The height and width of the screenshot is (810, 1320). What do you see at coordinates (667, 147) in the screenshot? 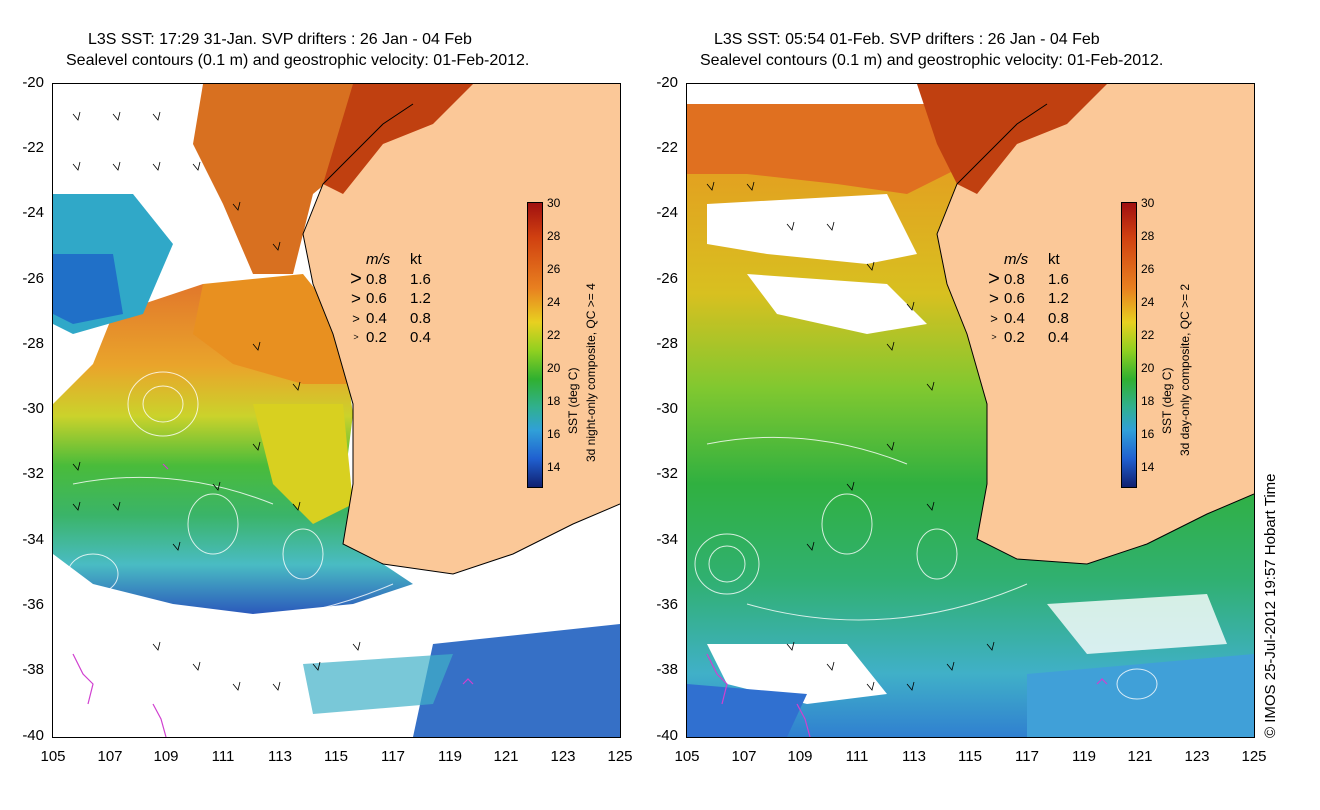
I see `right-y-tick: -22` at bounding box center [667, 147].